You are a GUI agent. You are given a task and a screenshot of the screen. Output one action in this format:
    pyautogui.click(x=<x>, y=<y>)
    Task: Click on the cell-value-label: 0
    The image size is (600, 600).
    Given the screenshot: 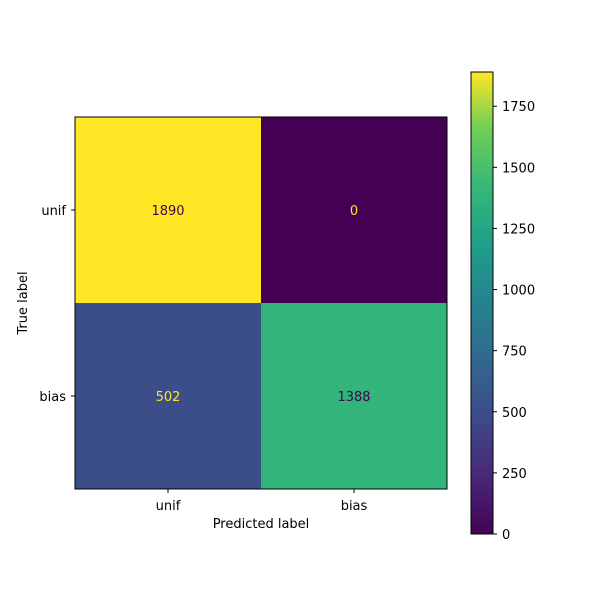 What is the action you would take?
    pyautogui.click(x=354, y=211)
    